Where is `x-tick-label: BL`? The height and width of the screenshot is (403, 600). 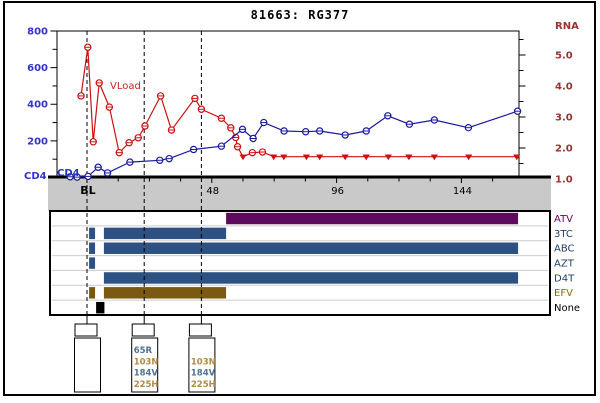
x-tick-label: BL is located at coordinates (87, 190).